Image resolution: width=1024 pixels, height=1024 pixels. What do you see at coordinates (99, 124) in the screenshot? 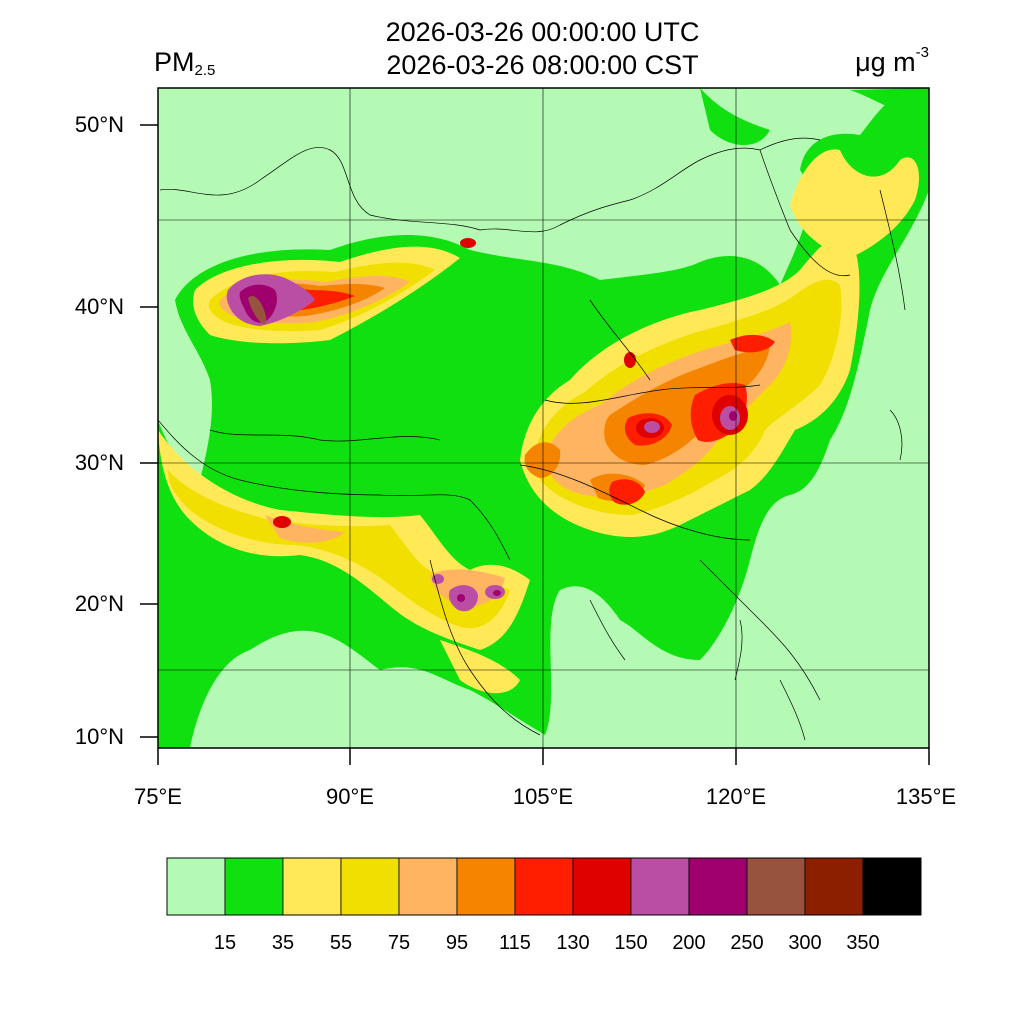
I see `lat-label-50: 50°N` at bounding box center [99, 124].